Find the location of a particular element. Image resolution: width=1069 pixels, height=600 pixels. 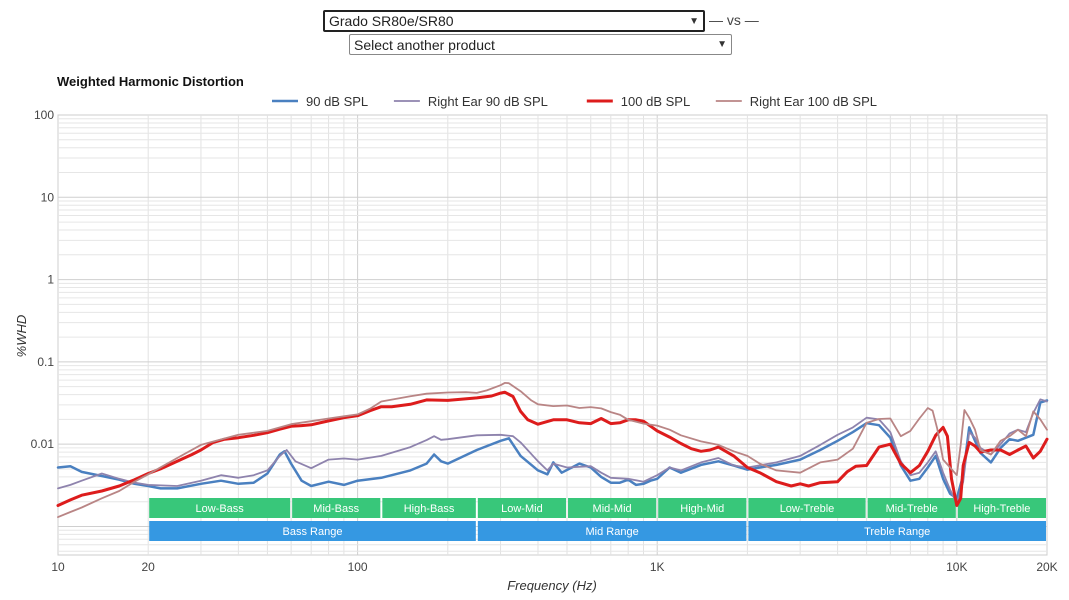

band-label: Bass Range is located at coordinates (313, 532).